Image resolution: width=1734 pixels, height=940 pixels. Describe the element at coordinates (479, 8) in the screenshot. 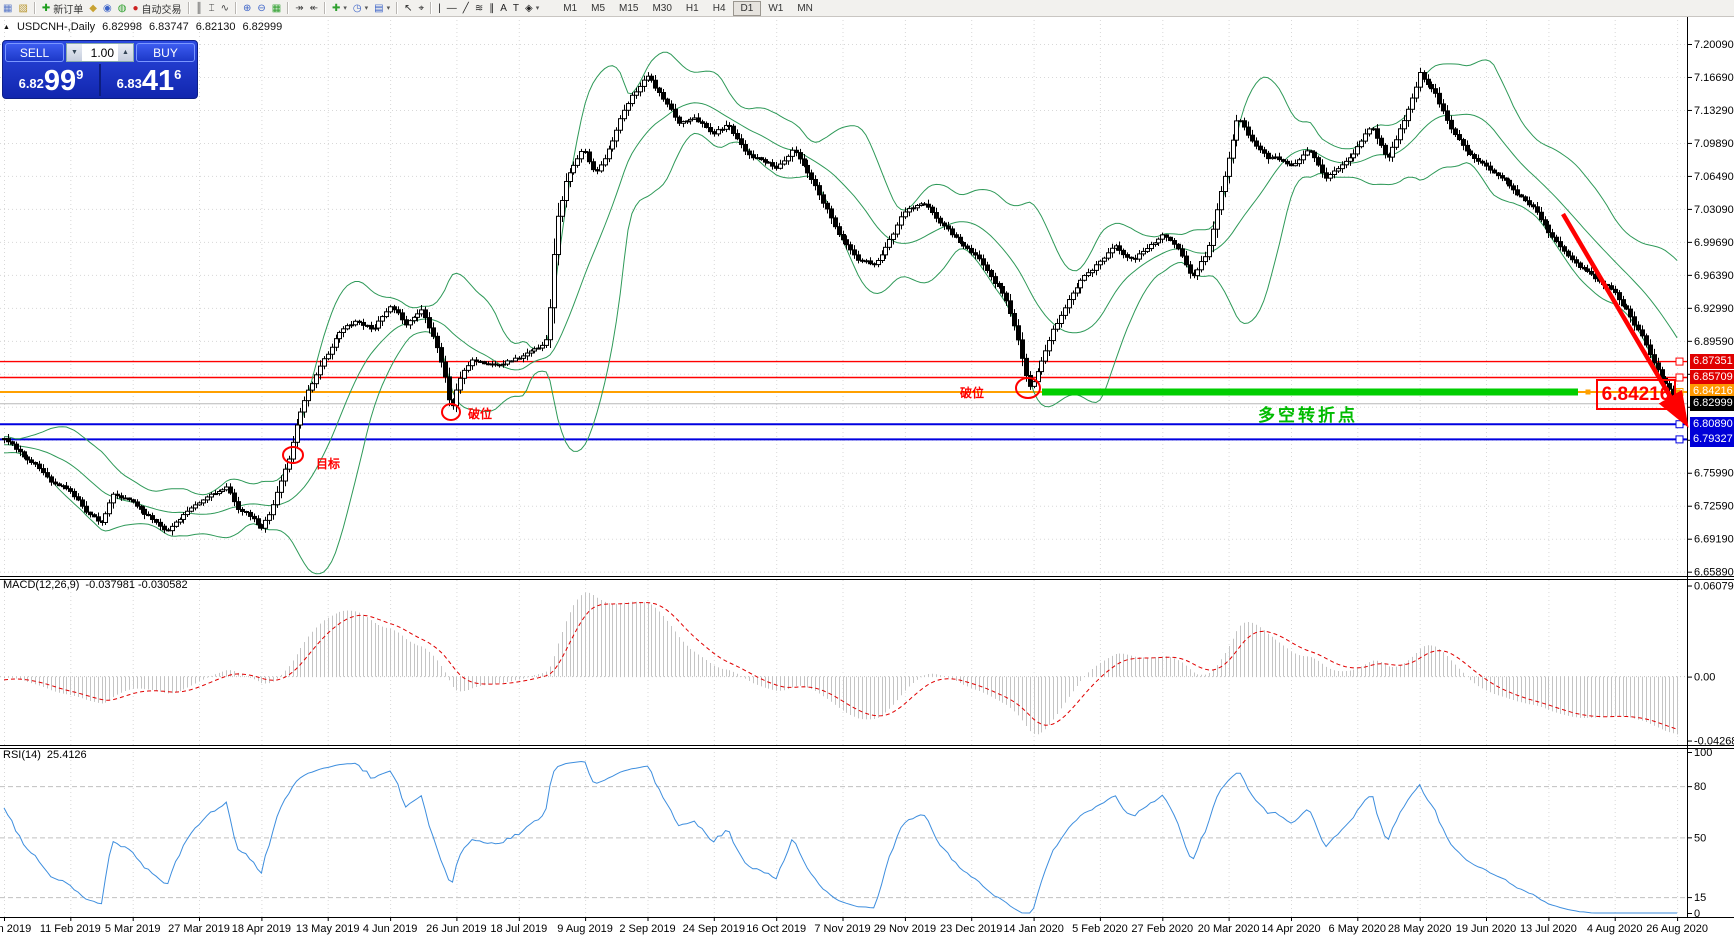

I see `fibonacci-button: ≋` at that location.